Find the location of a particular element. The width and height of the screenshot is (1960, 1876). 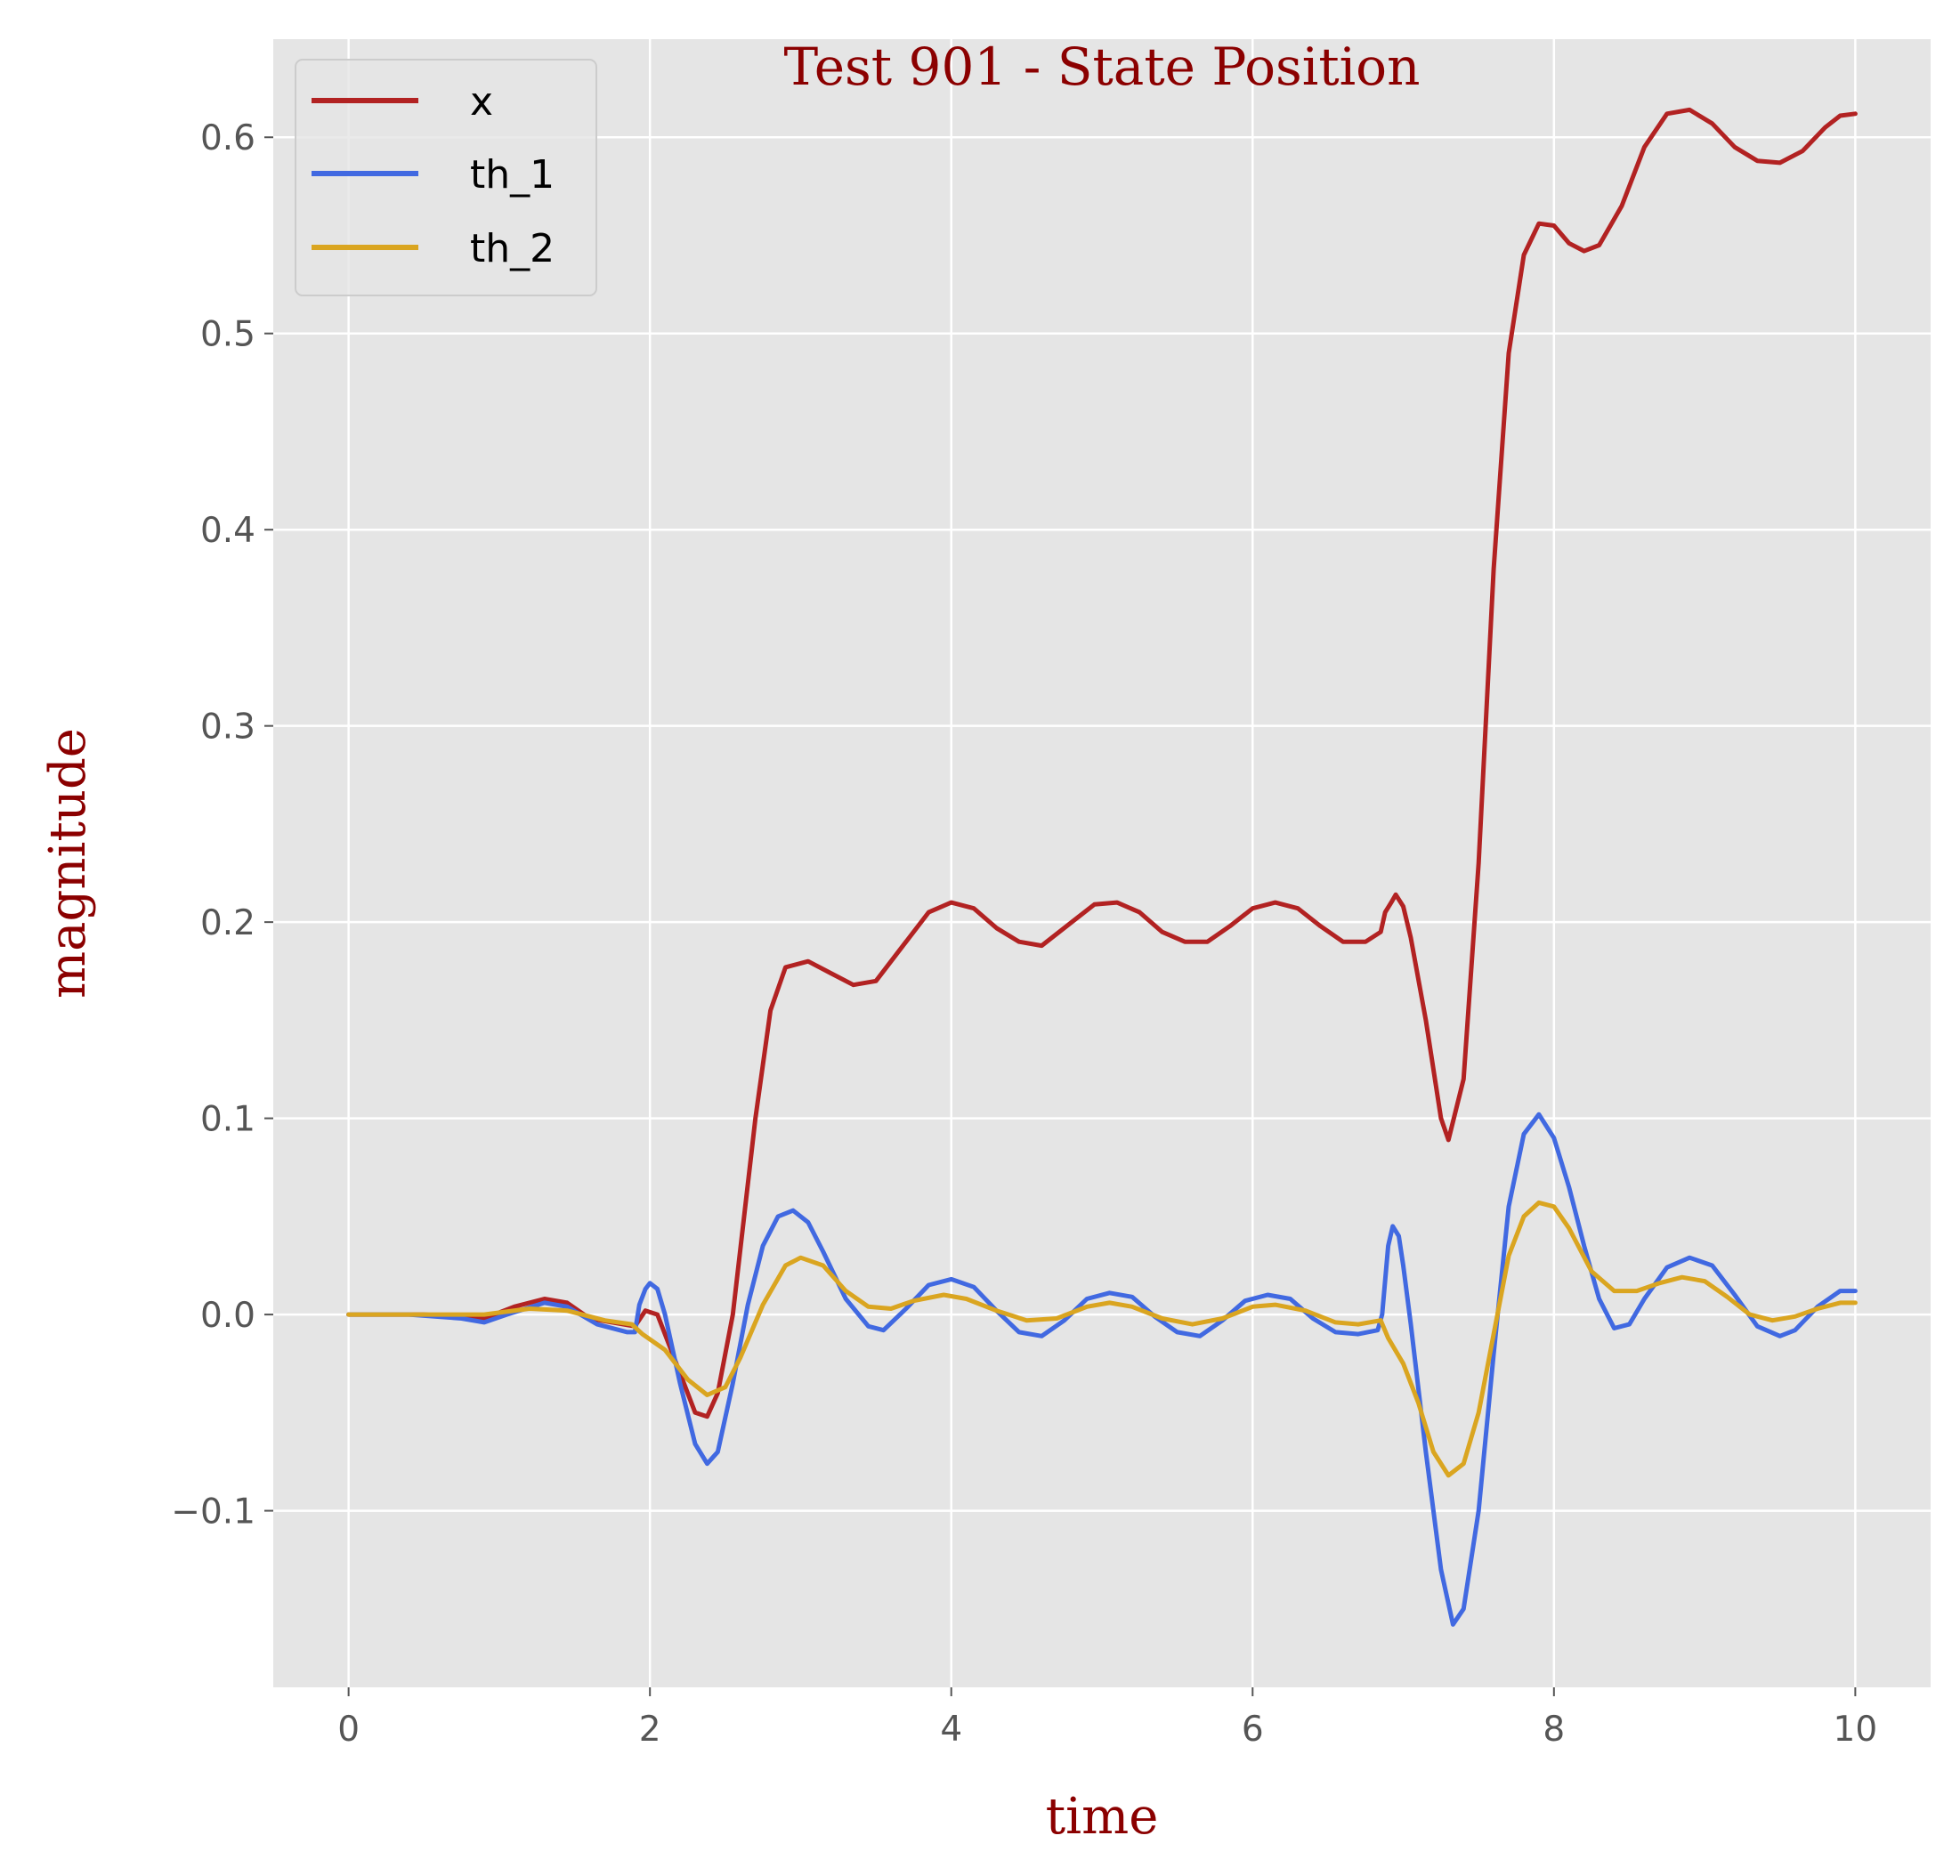

x-tick-label: 10 is located at coordinates (1856, 1730).